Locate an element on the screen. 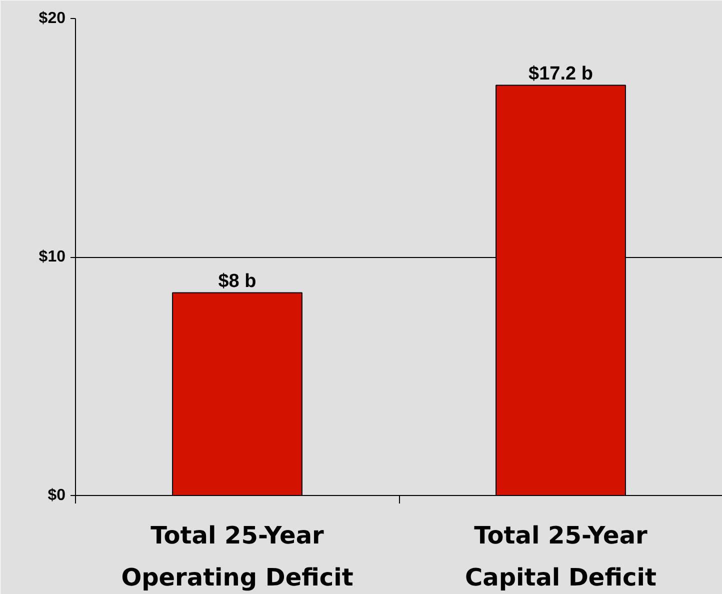 The width and height of the screenshot is (722, 594). x-tick-label: Total 25-Year Capital Deficit is located at coordinates (560, 557).